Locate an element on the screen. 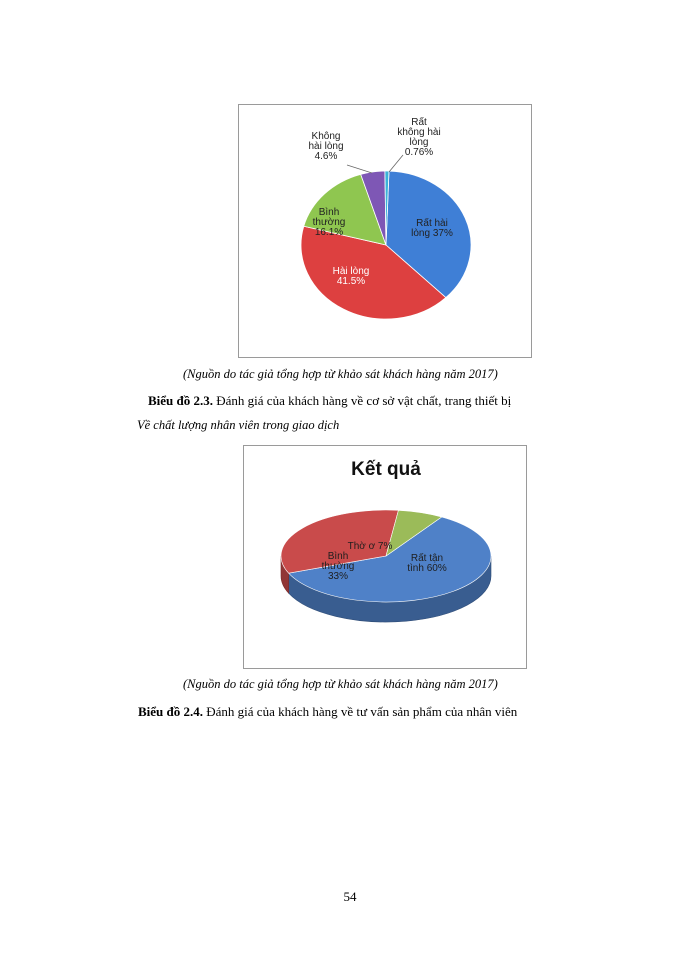  caption-2-label: Biểu đồ 2.4. is located at coordinates (171, 711).